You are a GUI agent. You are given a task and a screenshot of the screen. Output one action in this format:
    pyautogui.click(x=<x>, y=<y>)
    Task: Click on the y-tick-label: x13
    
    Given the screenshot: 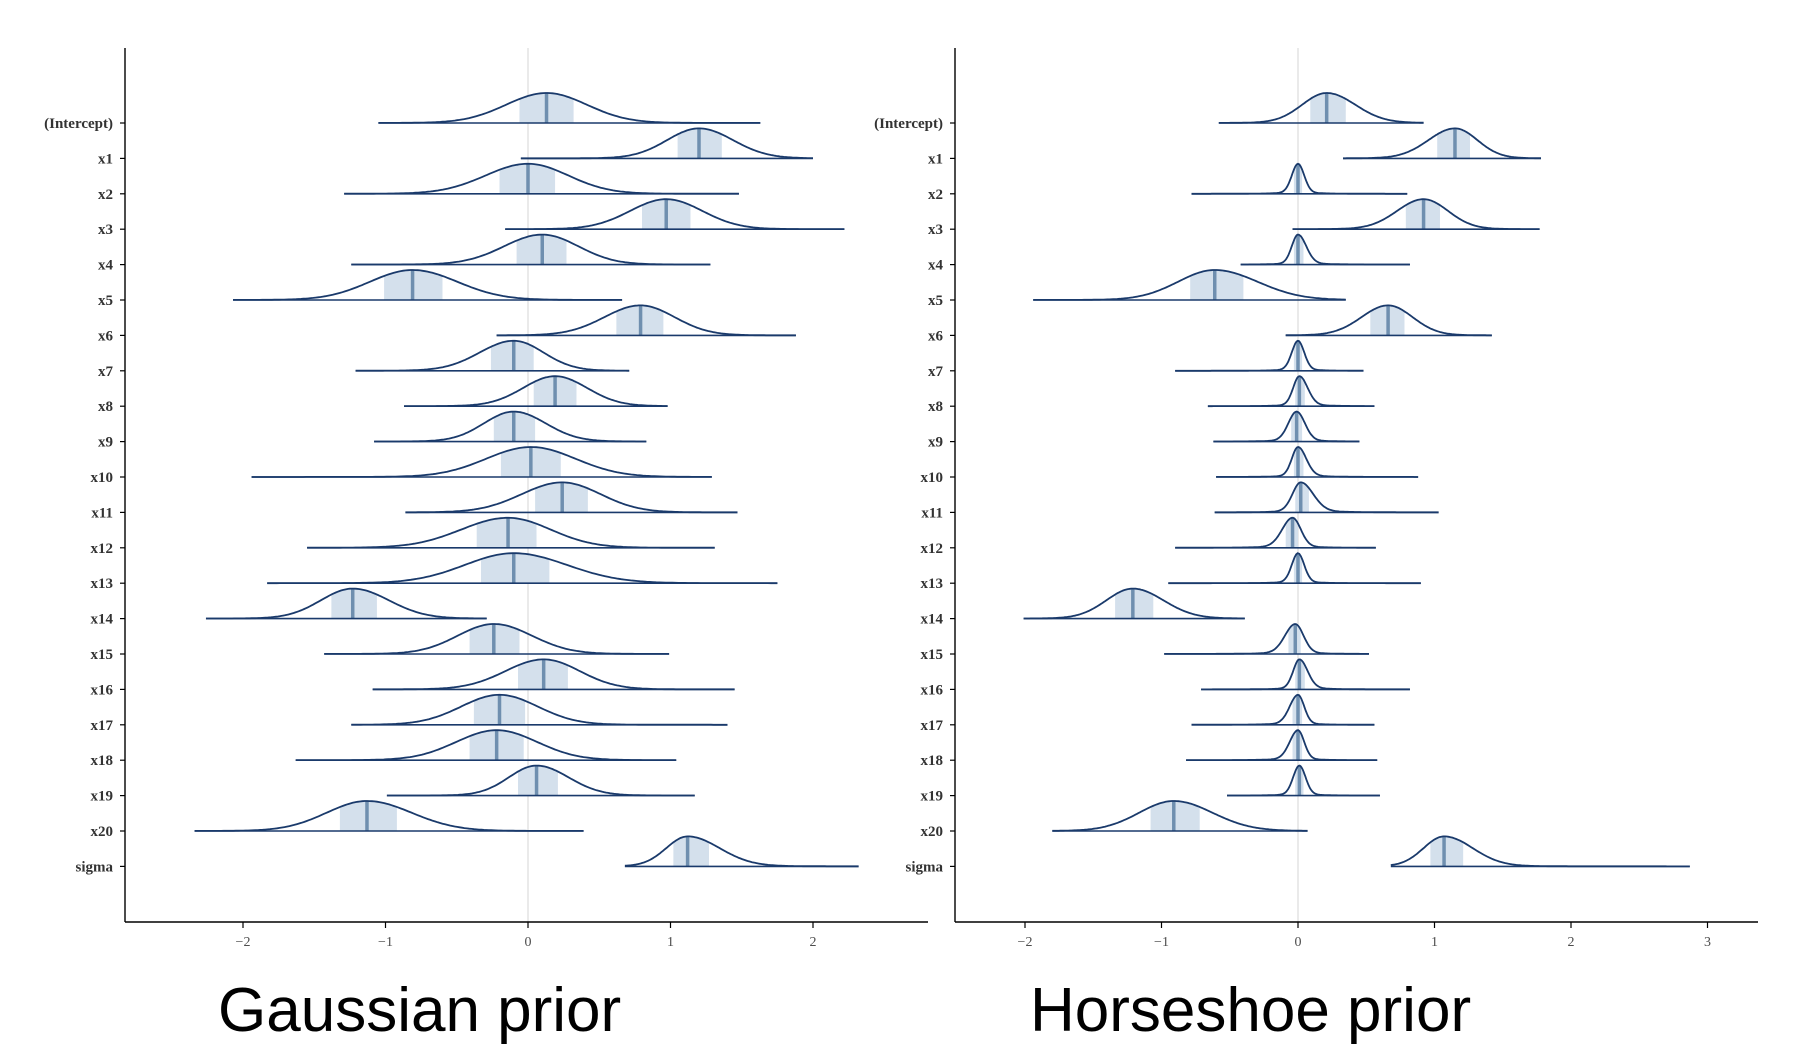 What is the action you would take?
    pyautogui.click(x=102, y=584)
    